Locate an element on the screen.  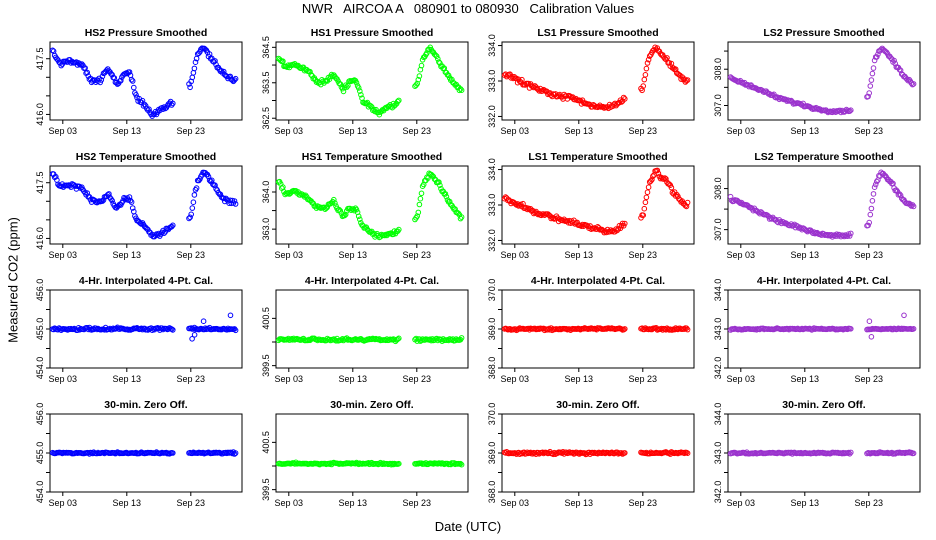
y-tick-label: 417.5 is located at coordinates (40, 58).